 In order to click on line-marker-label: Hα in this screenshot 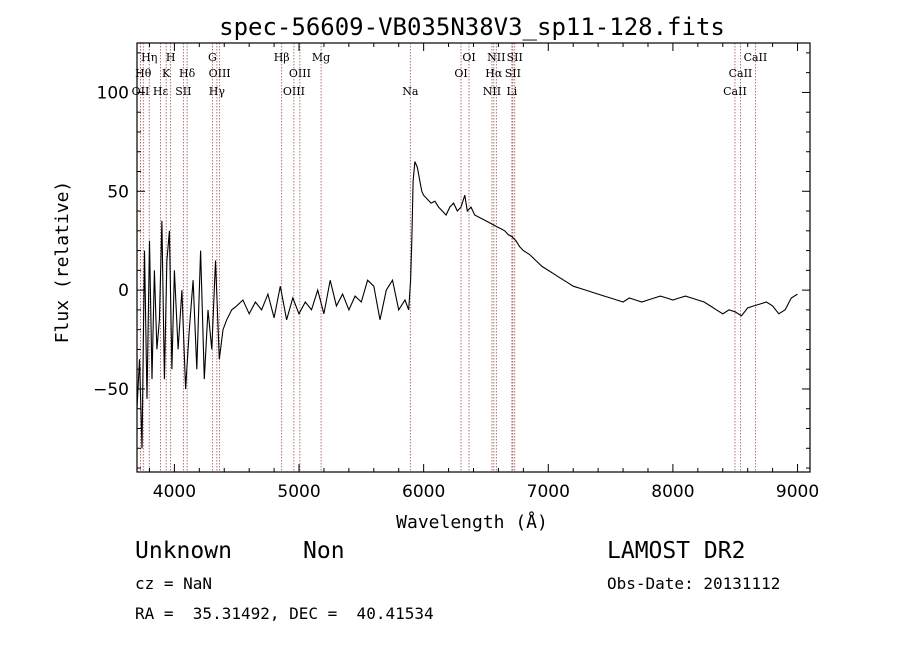, I will do `click(494, 73)`.